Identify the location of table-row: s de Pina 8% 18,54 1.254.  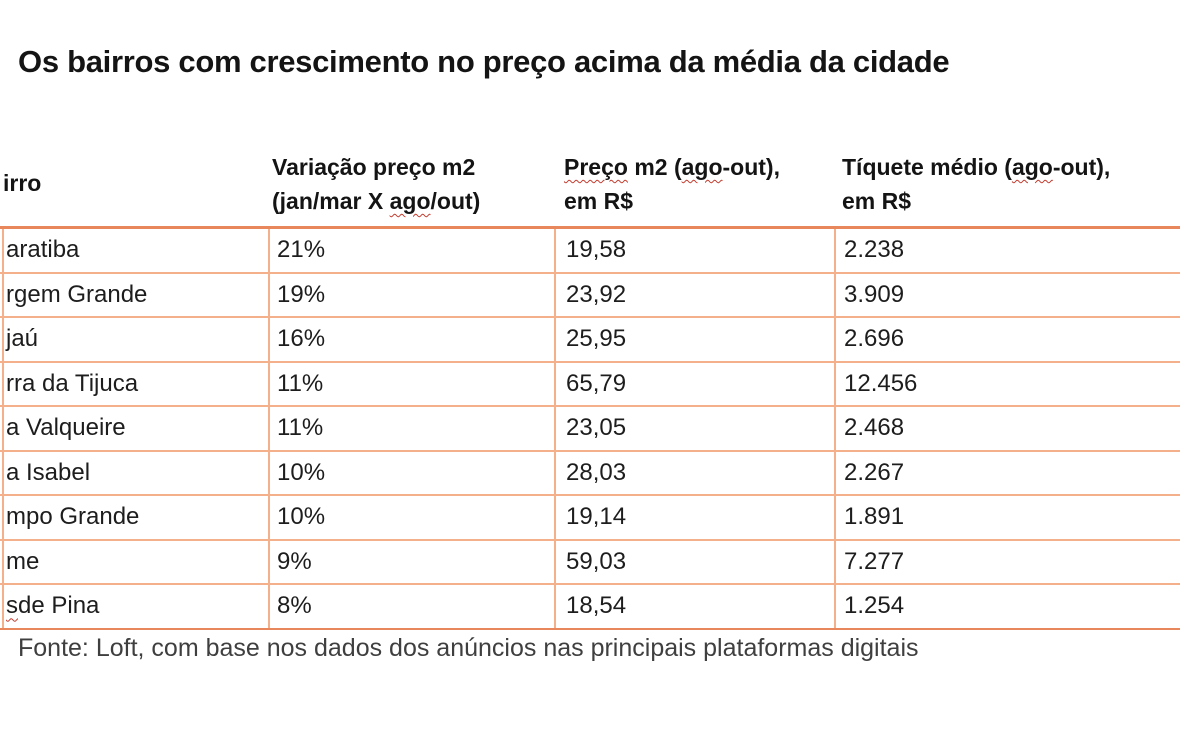
(590, 607).